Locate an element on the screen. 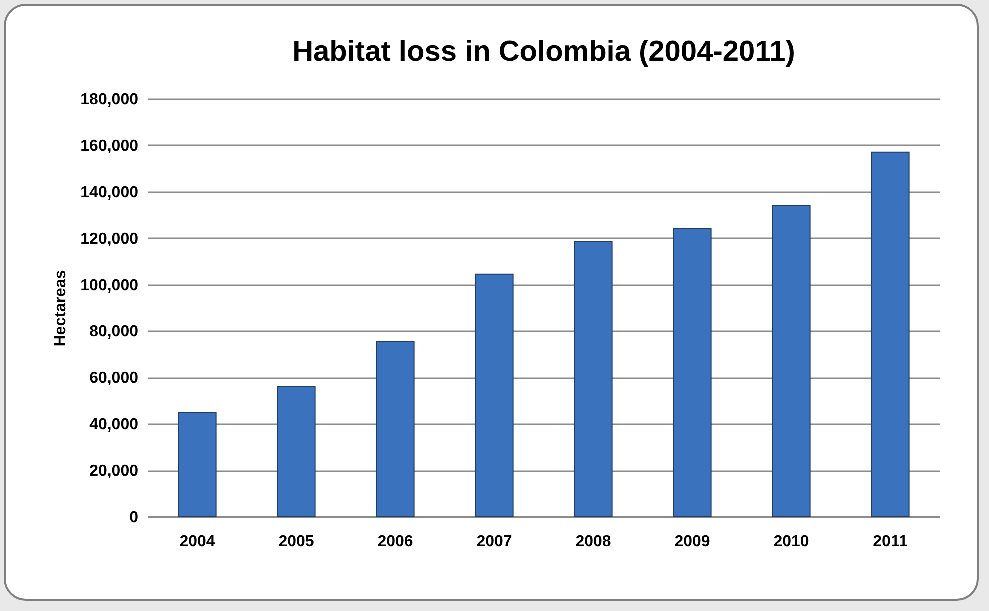 The width and height of the screenshot is (989, 611). x-tick-label: 2008 is located at coordinates (594, 542).